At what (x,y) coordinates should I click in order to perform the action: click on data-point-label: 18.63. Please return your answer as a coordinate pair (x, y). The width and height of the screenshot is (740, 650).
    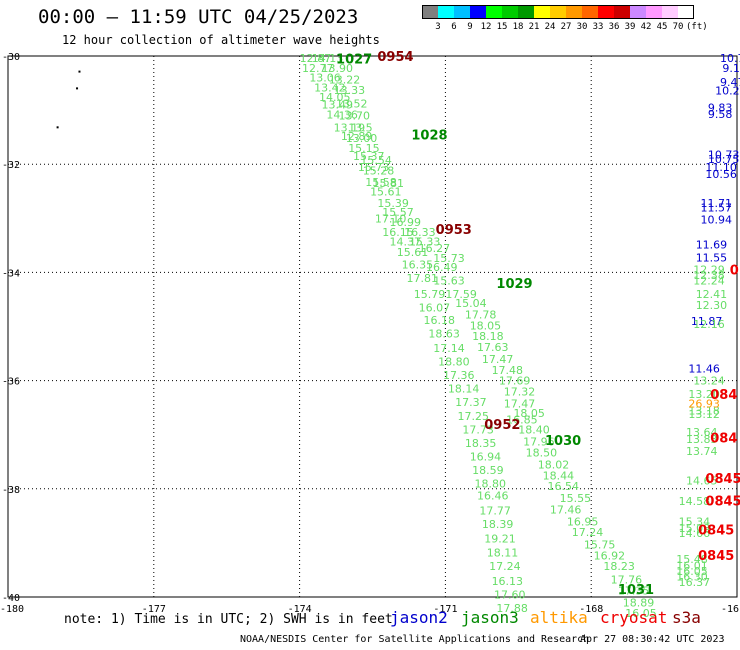
    Looking at the image, I should click on (444, 334).